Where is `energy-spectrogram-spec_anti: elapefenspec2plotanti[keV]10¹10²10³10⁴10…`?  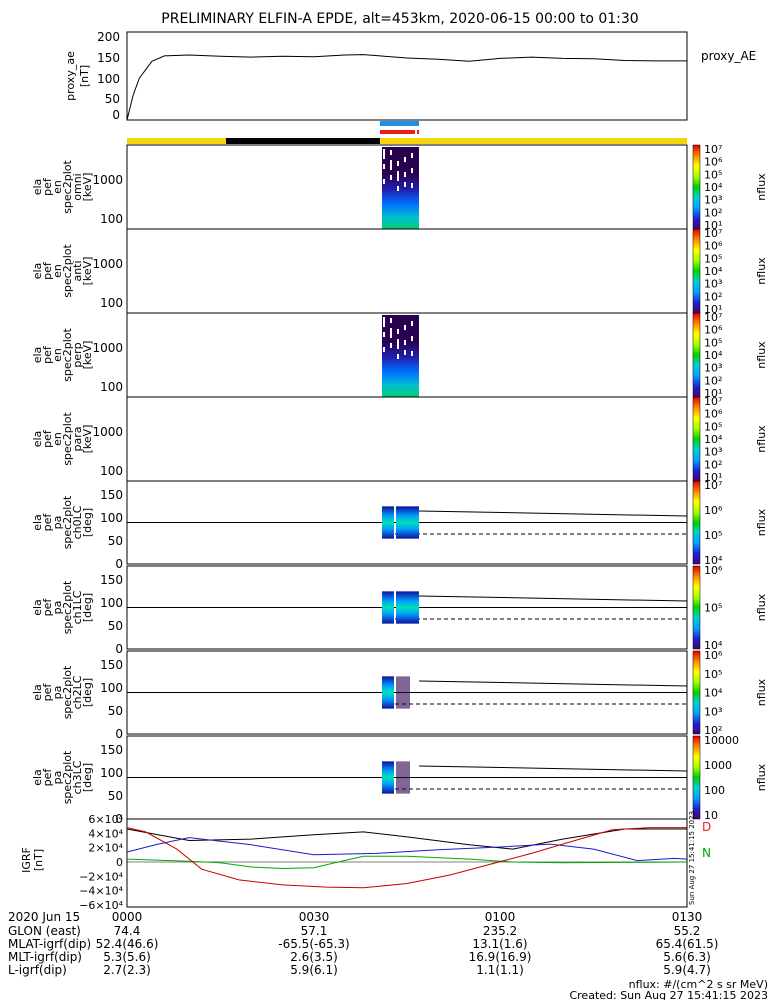
energy-spectrogram-spec_anti: elapefenspec2plotanti[keV]10¹10²10³10⁴10… is located at coordinates (399, 271).